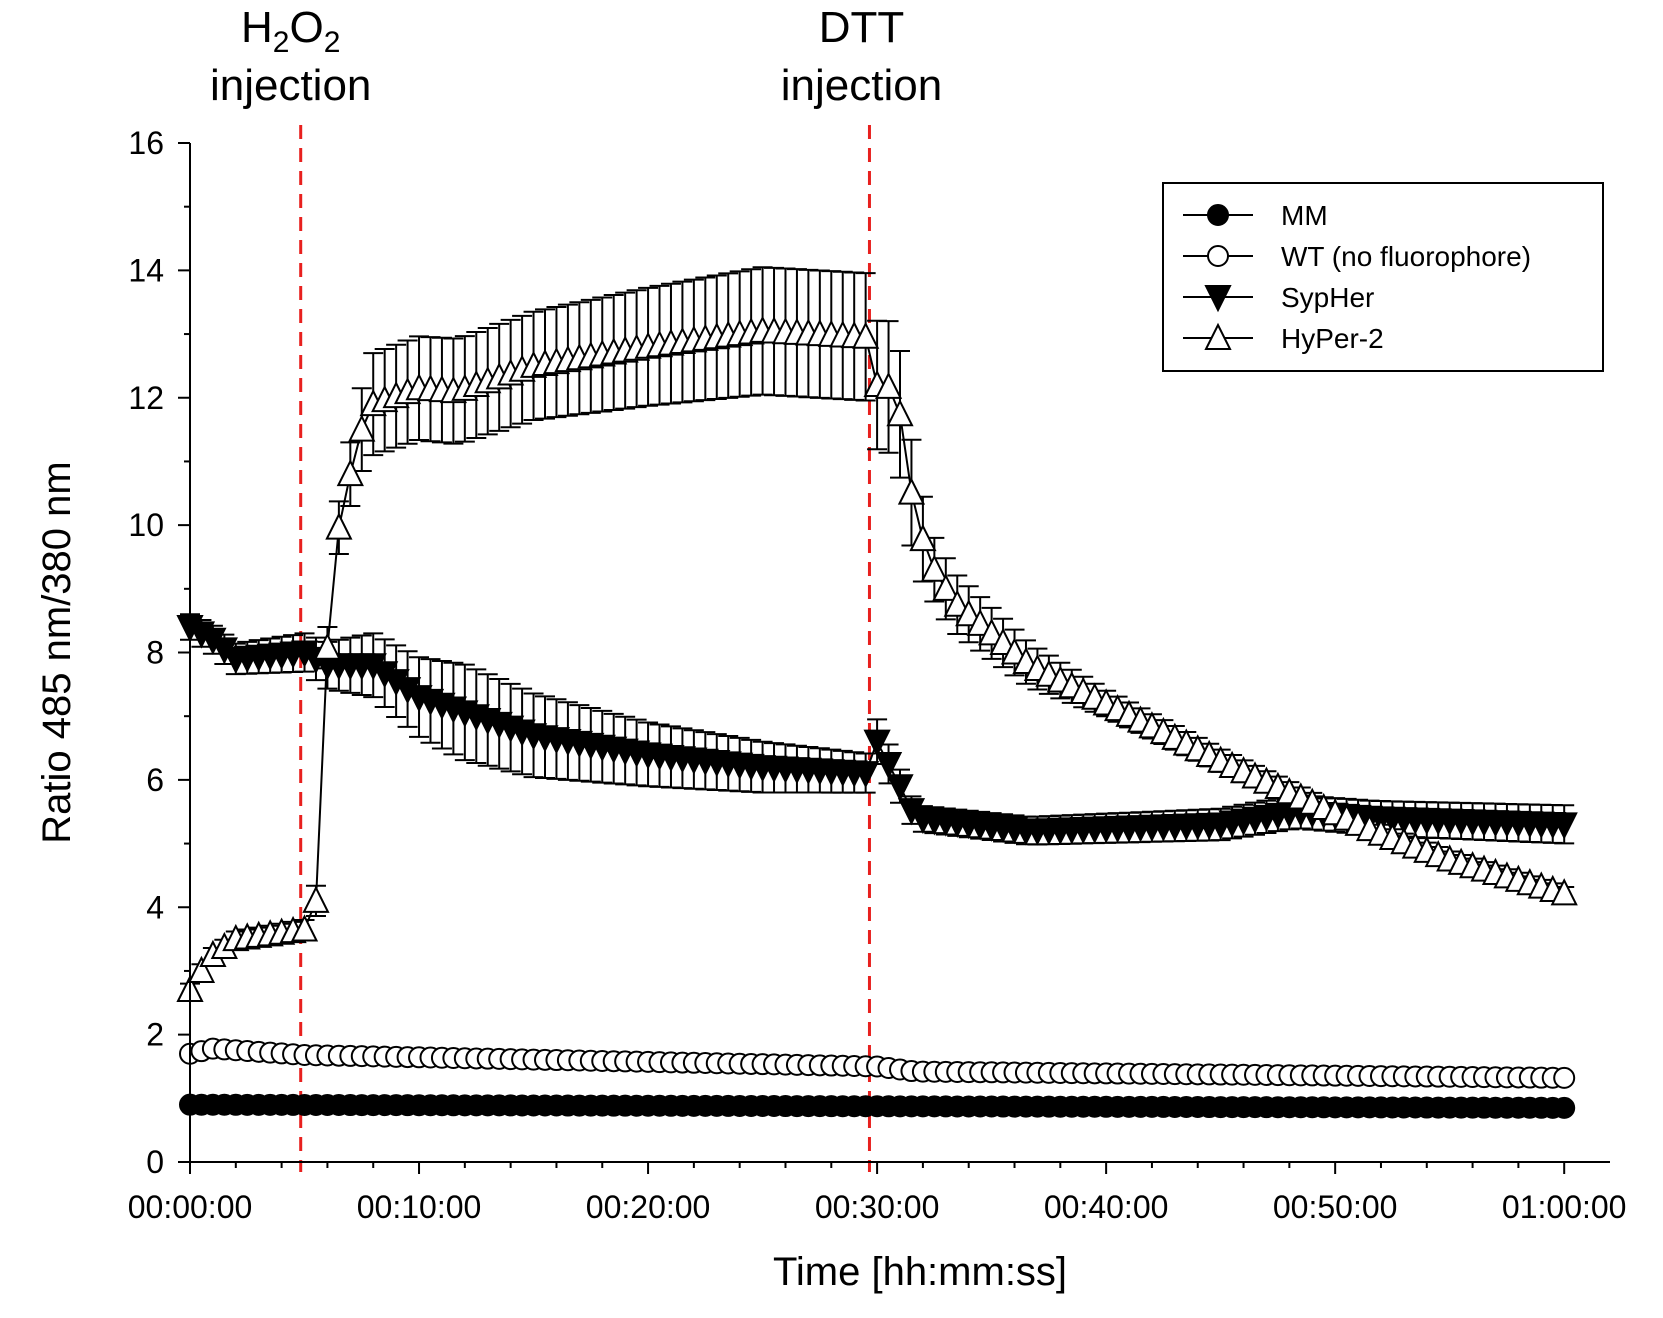 Image resolution: width=1663 pixels, height=1318 pixels. I want to click on y-tick-label: 4, so click(155, 907).